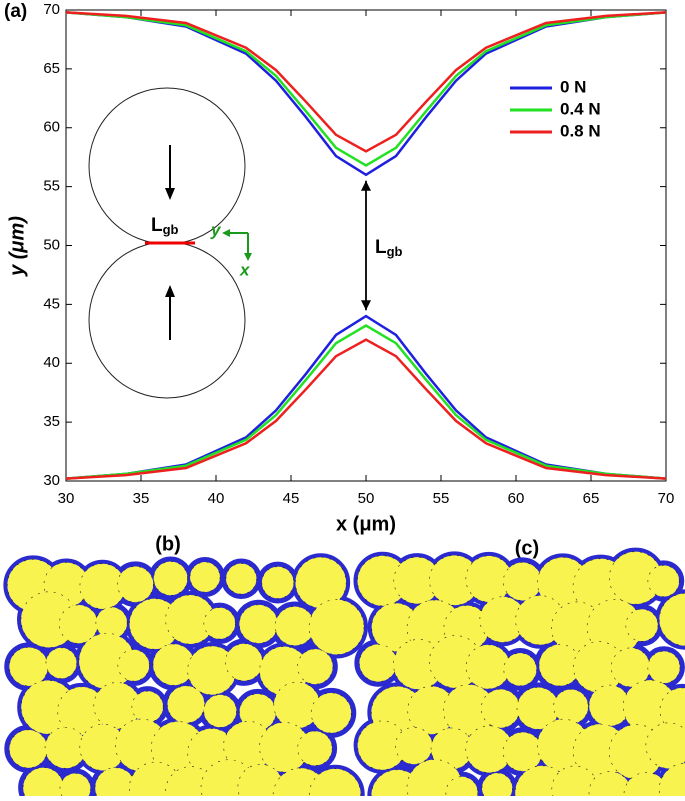 This screenshot has width=685, height=801. What do you see at coordinates (366, 524) in the screenshot?
I see `x-axis-label: x (μm)` at bounding box center [366, 524].